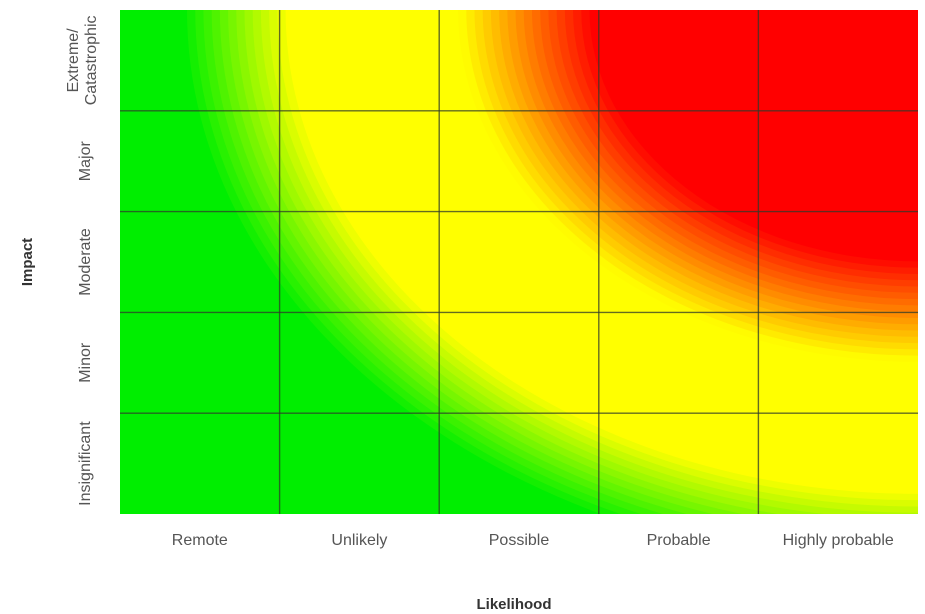 The height and width of the screenshot is (614, 925). Describe the element at coordinates (838, 540) in the screenshot. I see `x-tick-label: Highly probable` at that location.